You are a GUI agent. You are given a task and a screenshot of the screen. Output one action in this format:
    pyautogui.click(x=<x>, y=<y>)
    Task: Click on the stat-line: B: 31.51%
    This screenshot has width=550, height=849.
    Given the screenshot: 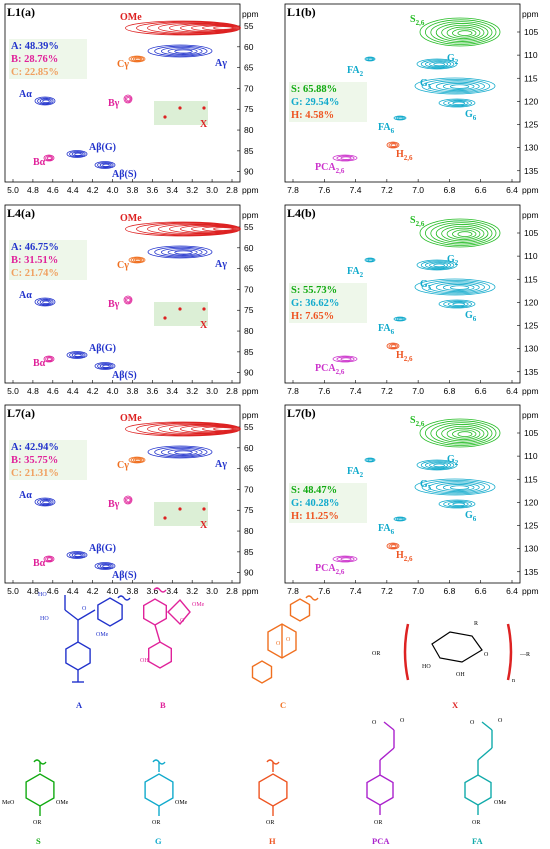 What is the action you would take?
    pyautogui.click(x=34, y=260)
    